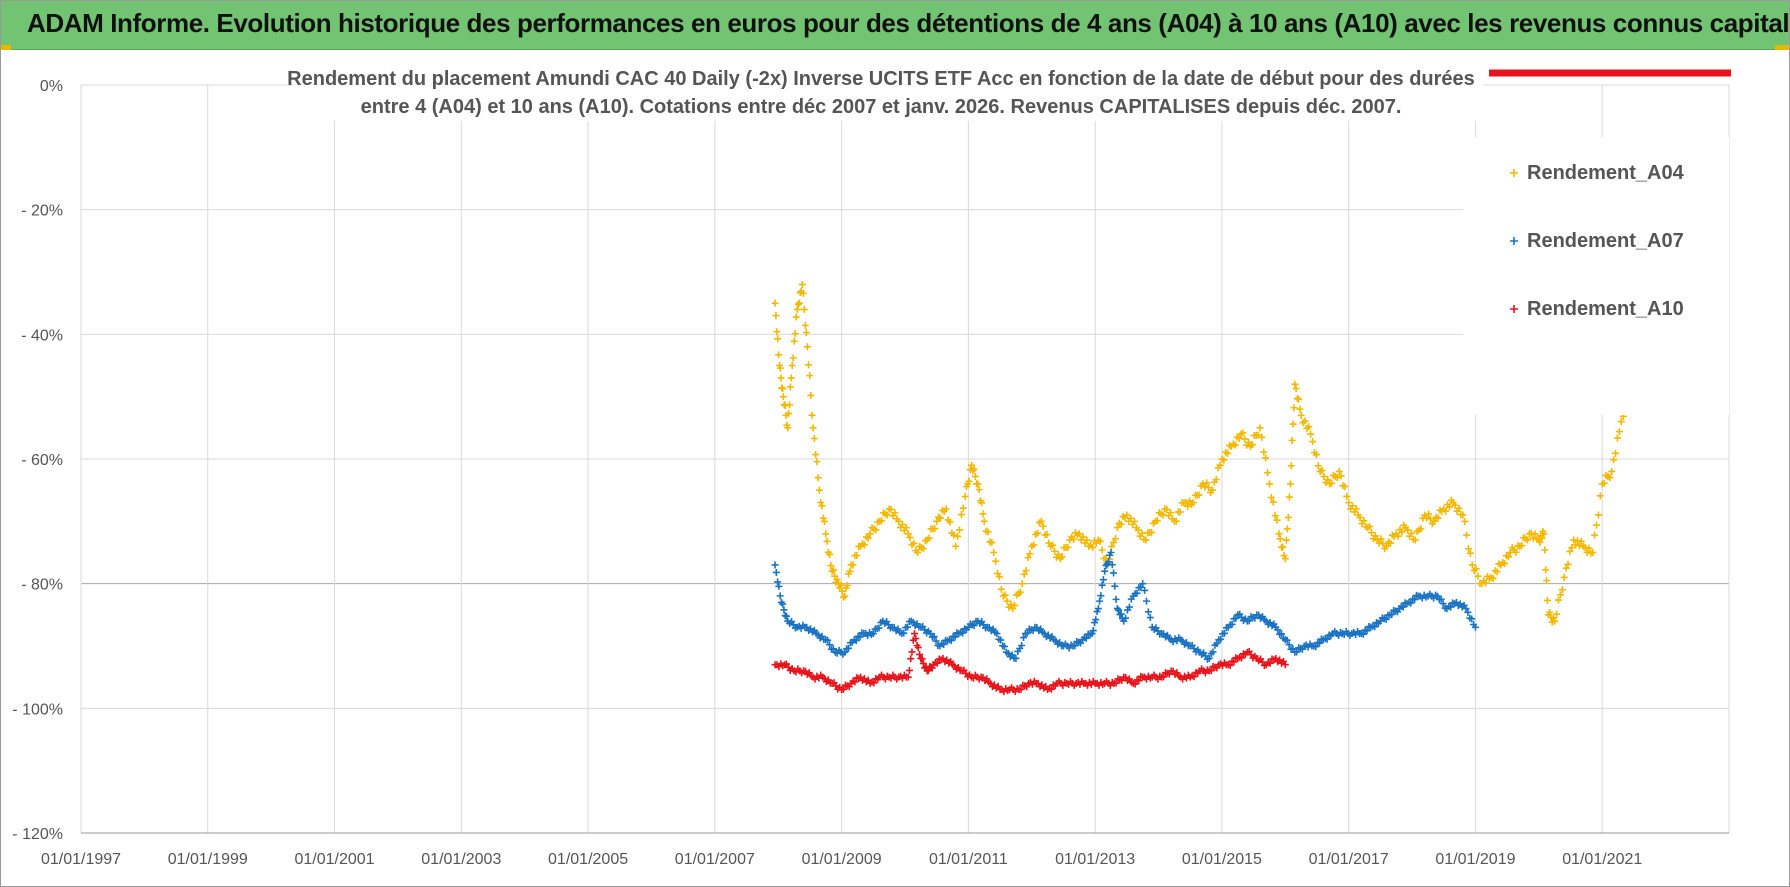 The width and height of the screenshot is (1790, 887). What do you see at coordinates (42, 335) in the screenshot?
I see `y-tick-label: - 40%` at bounding box center [42, 335].